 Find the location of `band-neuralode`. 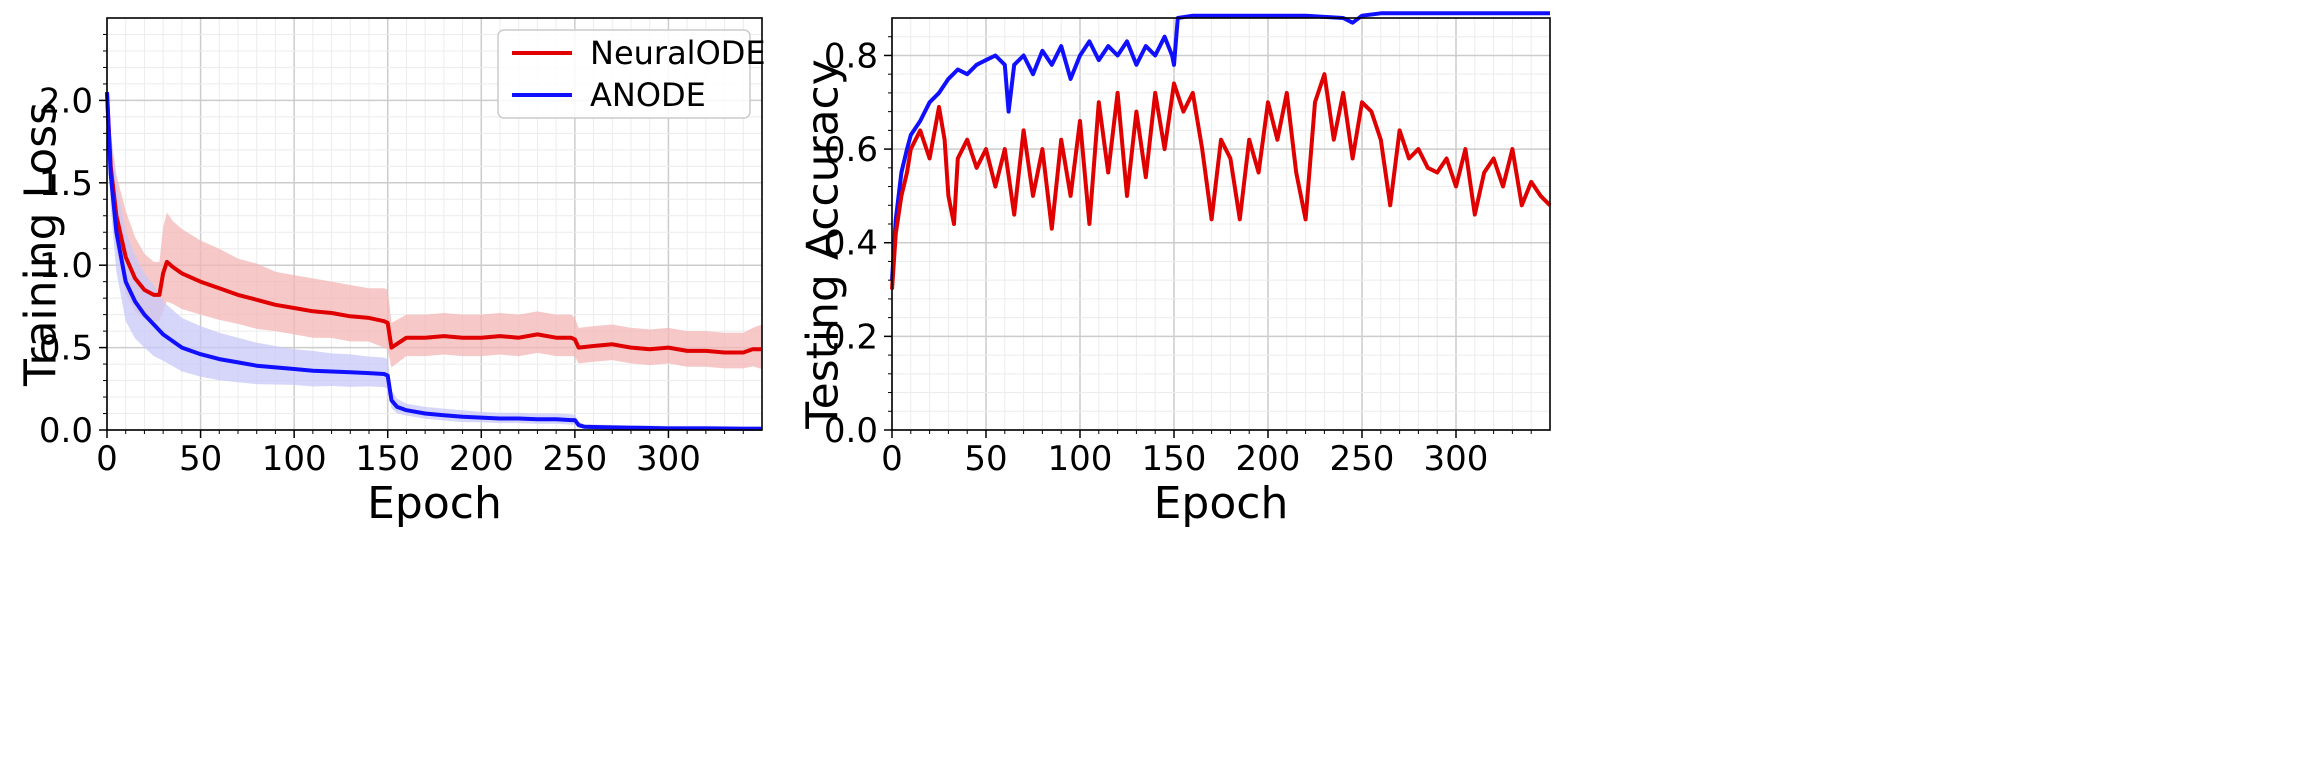

band-neuralode is located at coordinates (434, 222).